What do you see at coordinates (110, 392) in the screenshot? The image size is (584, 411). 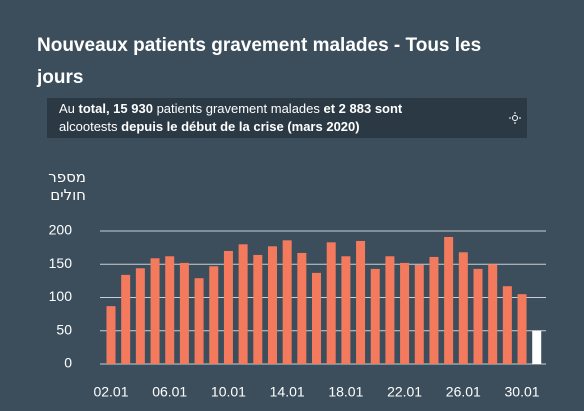 I see `x-tick-label: 02.01` at bounding box center [110, 392].